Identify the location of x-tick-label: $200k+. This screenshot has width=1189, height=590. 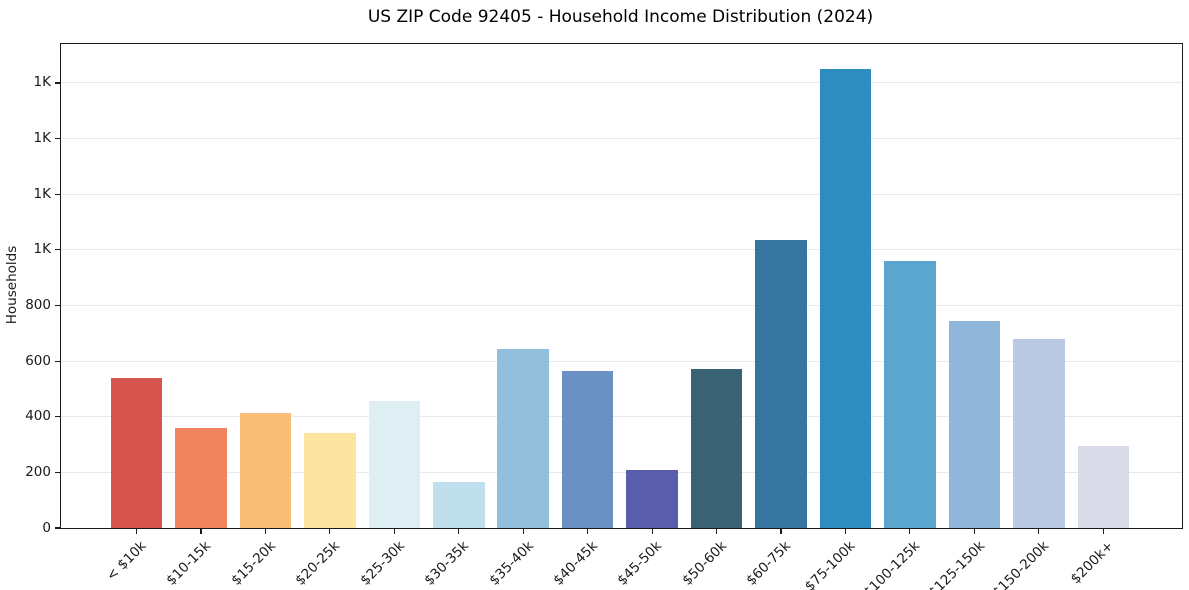
(1092, 563).